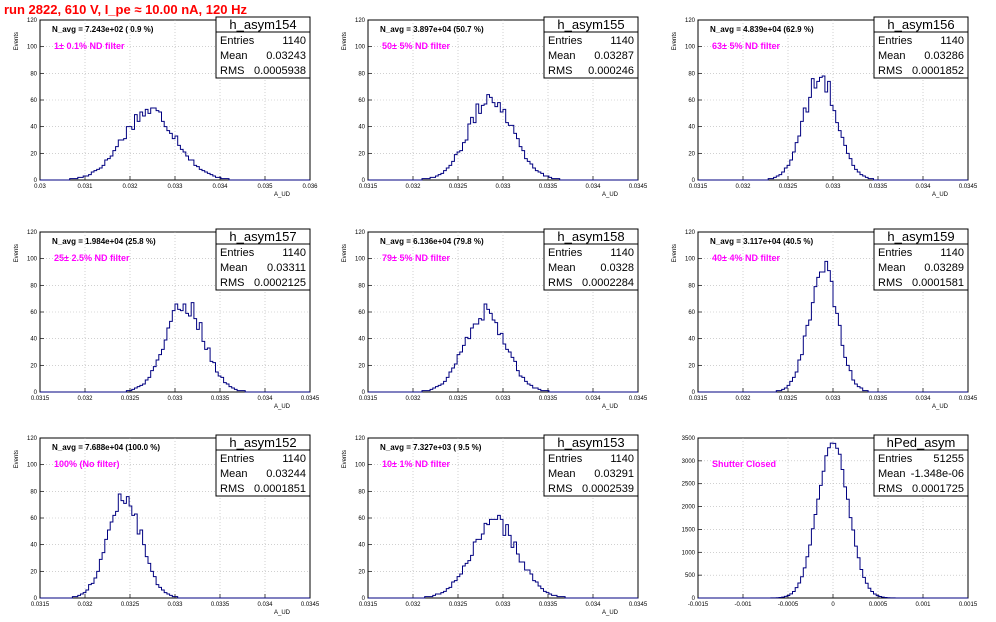 The image size is (996, 622). Describe the element at coordinates (87, 464) in the screenshot. I see `filter-label: 100% (No filter)` at that location.